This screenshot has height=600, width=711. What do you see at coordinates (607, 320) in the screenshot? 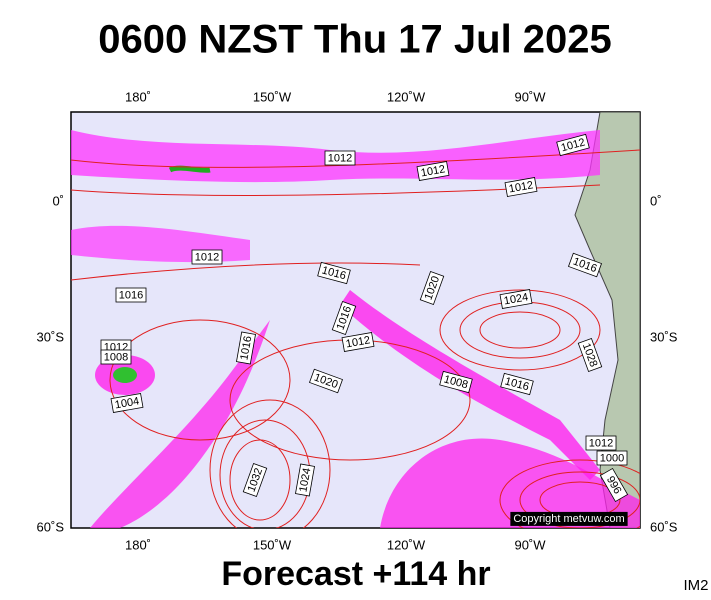
I see `south-america` at bounding box center [607, 320].